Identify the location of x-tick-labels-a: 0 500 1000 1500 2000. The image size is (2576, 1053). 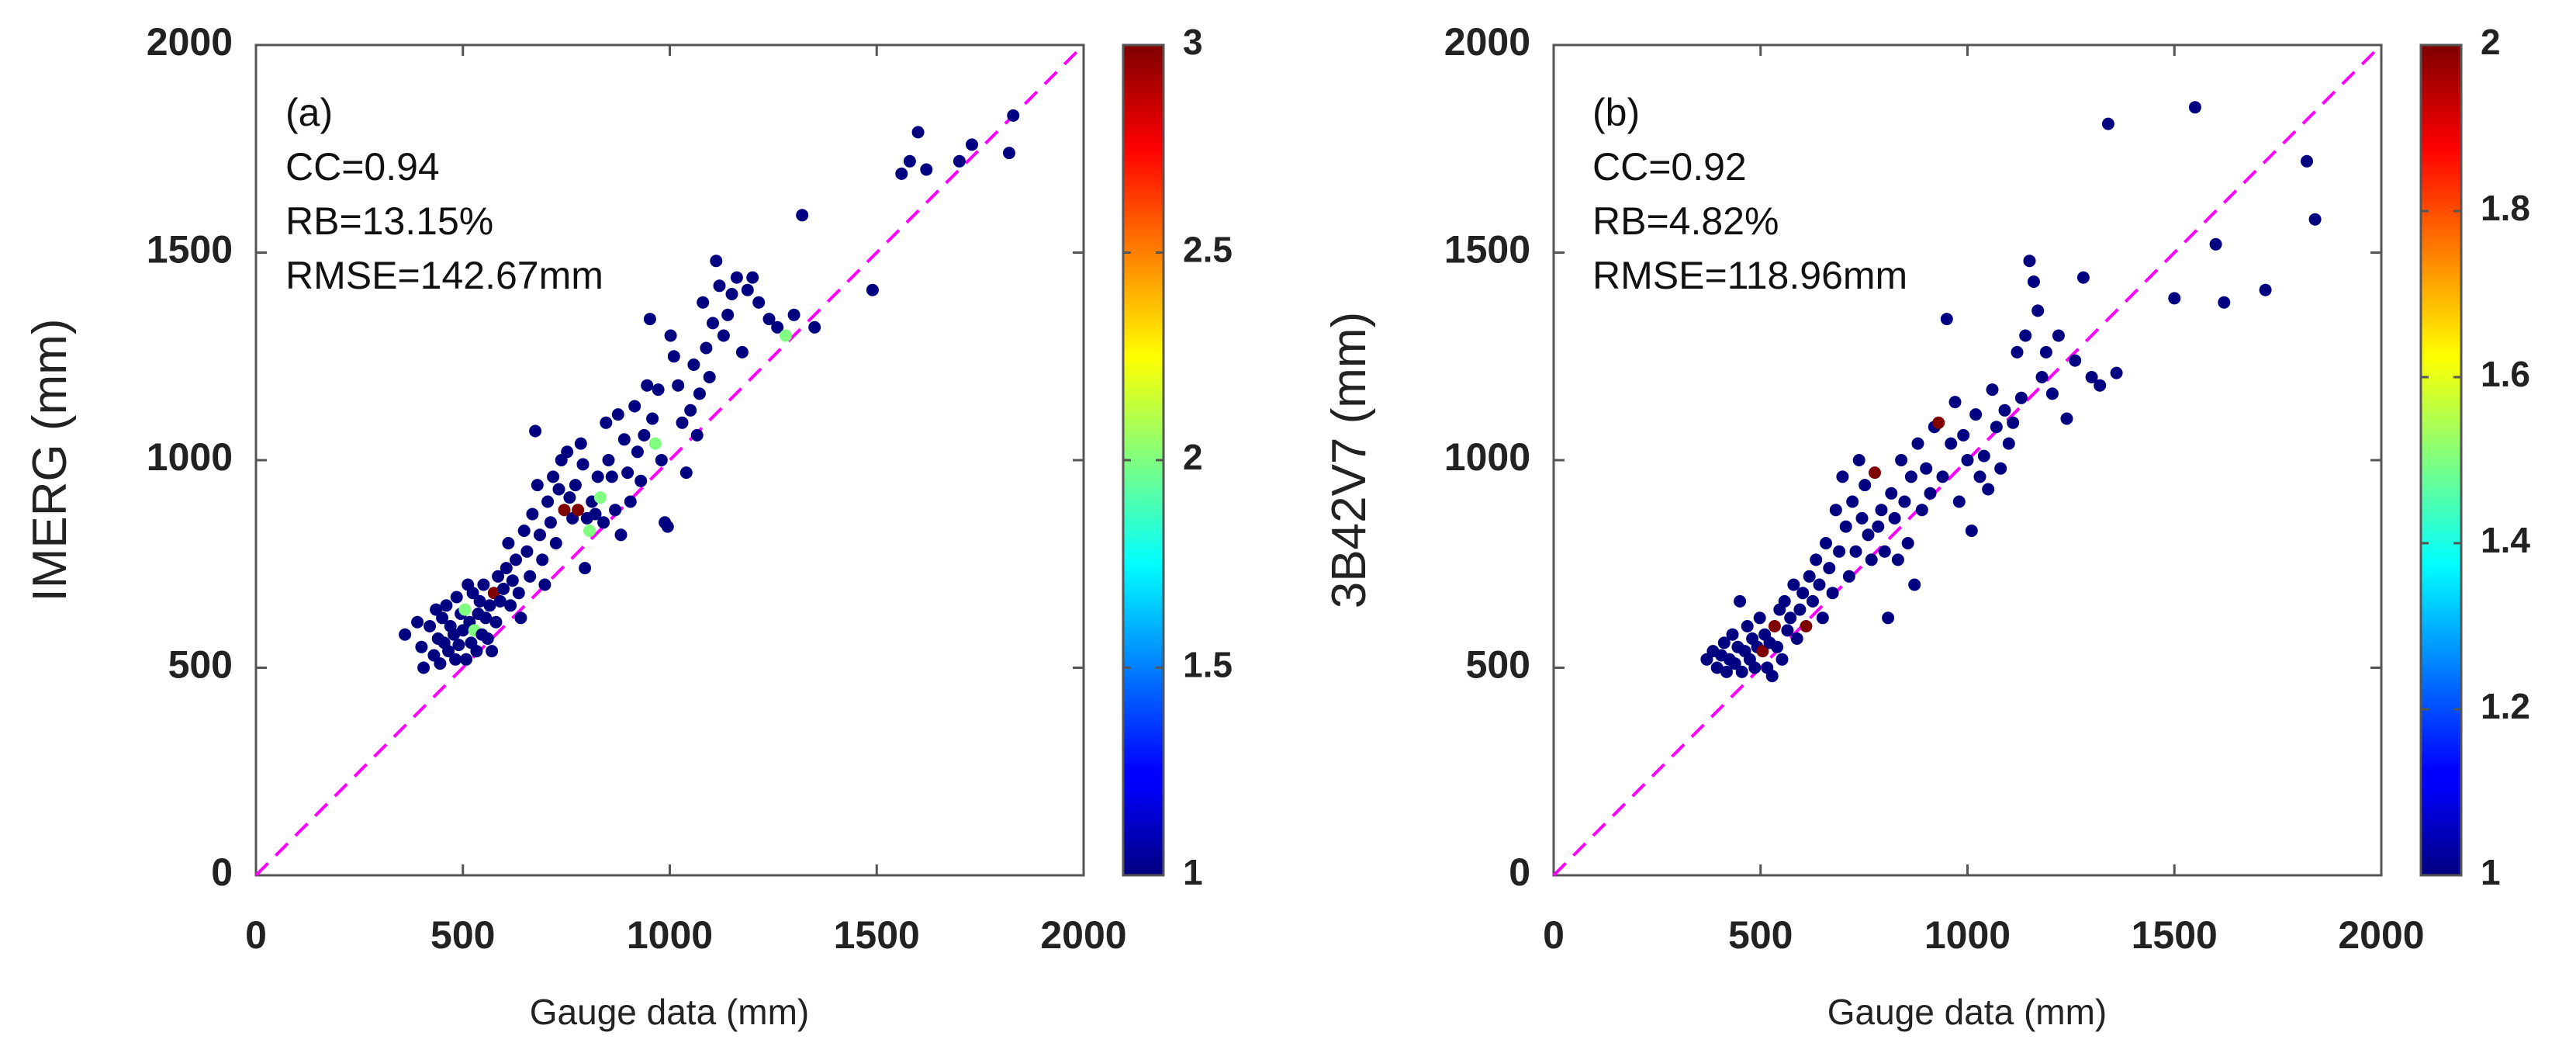
(686, 935).